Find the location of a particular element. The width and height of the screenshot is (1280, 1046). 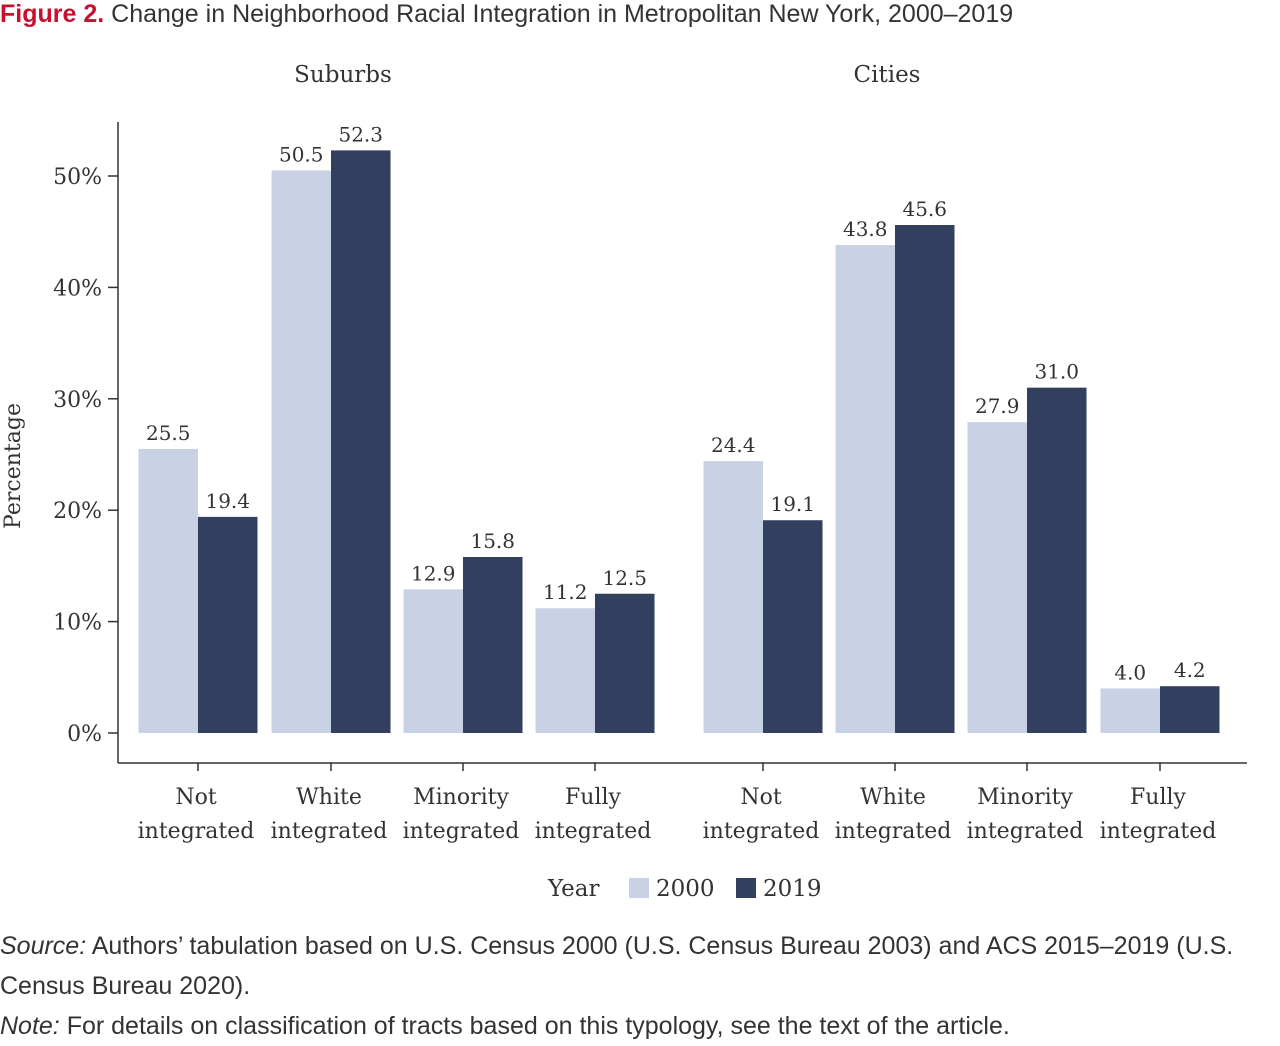

data-label: 43.8 is located at coordinates (865, 229).